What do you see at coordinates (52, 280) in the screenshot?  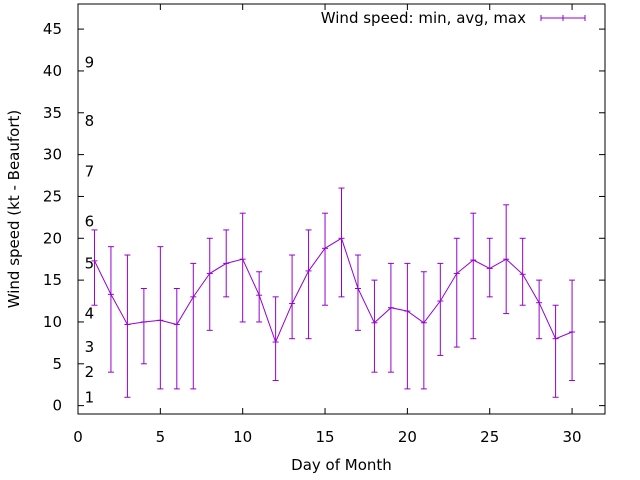 I see `y-tick-label: 15` at bounding box center [52, 280].